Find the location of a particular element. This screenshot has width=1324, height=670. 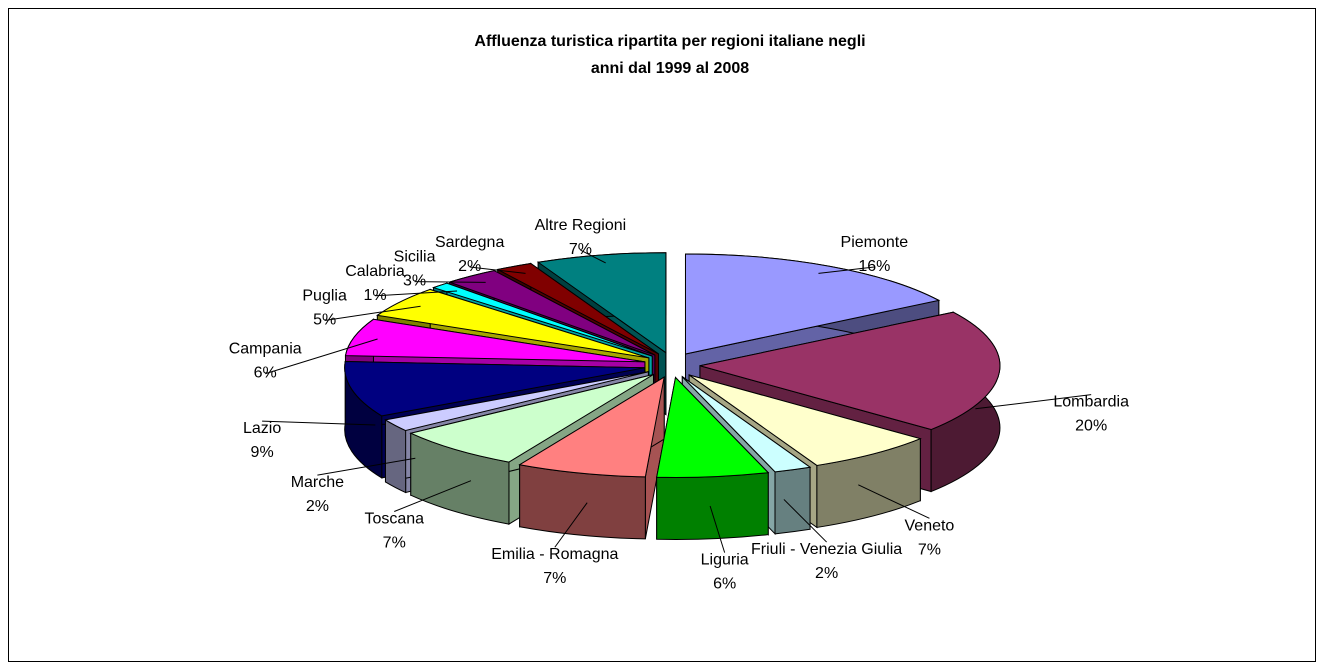

category-label: Lombardia is located at coordinates (1091, 402).